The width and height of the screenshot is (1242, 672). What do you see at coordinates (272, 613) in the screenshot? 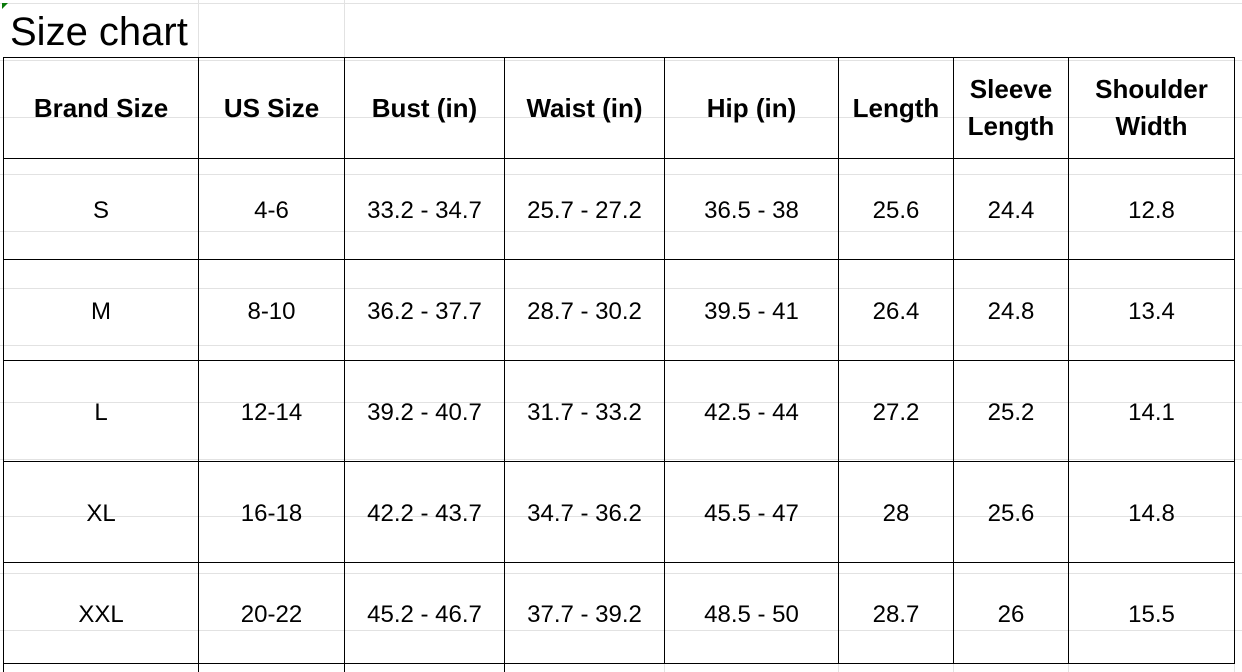
I see `table-cell: 20-22` at bounding box center [272, 613].